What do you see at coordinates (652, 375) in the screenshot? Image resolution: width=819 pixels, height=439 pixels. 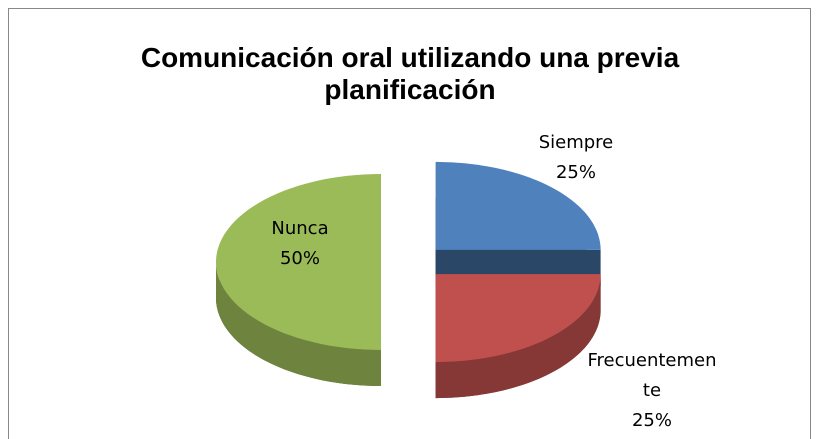 I see `category-label: Frecuentemente` at bounding box center [652, 375].